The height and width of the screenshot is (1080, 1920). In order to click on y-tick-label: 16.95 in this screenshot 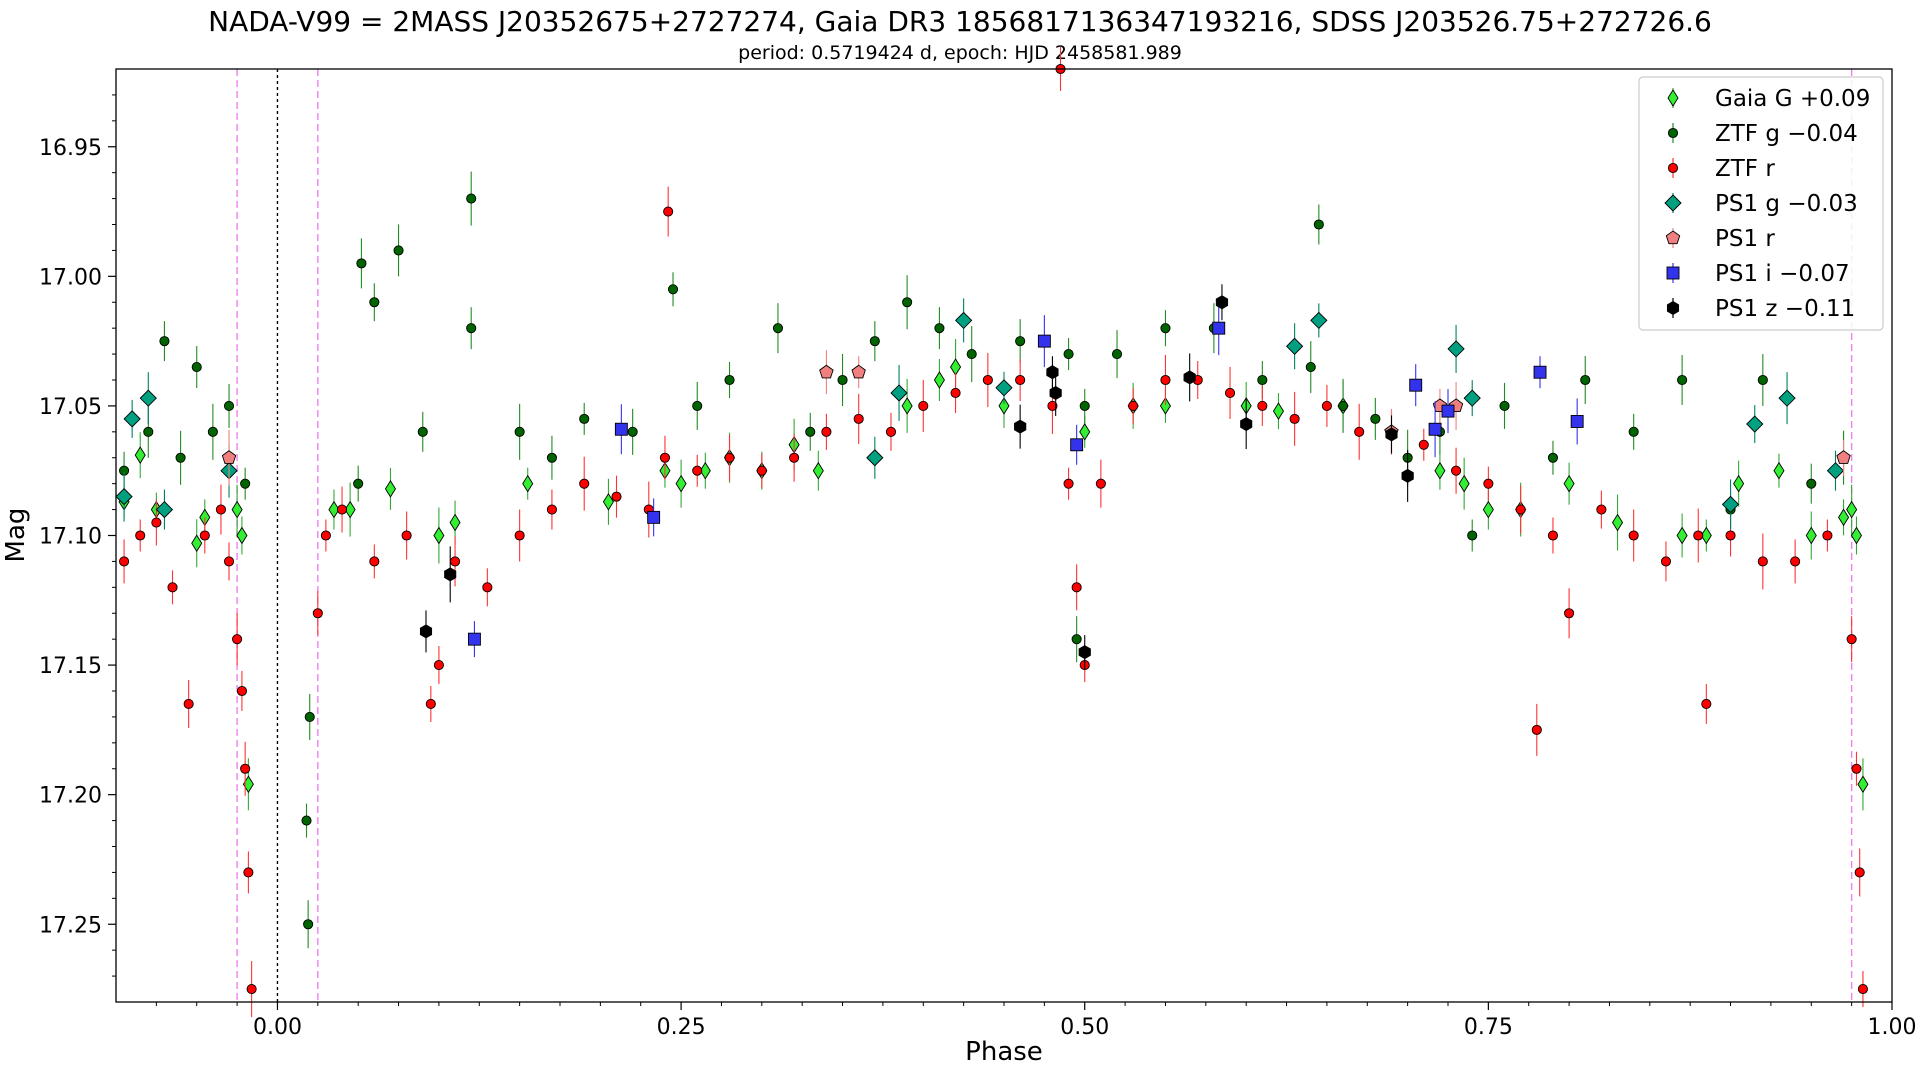, I will do `click(70, 148)`.